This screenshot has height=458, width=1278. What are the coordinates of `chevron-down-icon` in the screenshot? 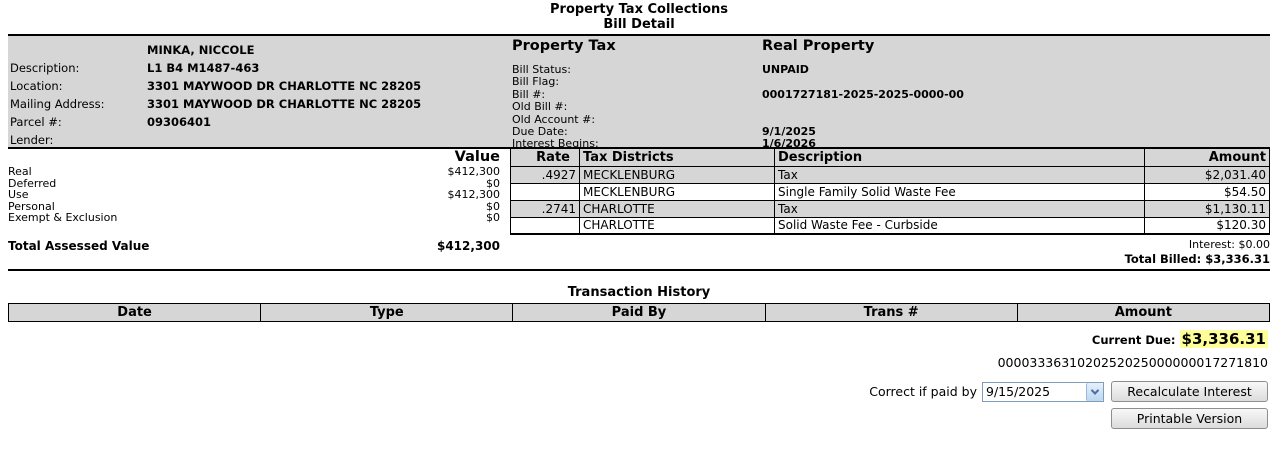 It's located at (1094, 391).